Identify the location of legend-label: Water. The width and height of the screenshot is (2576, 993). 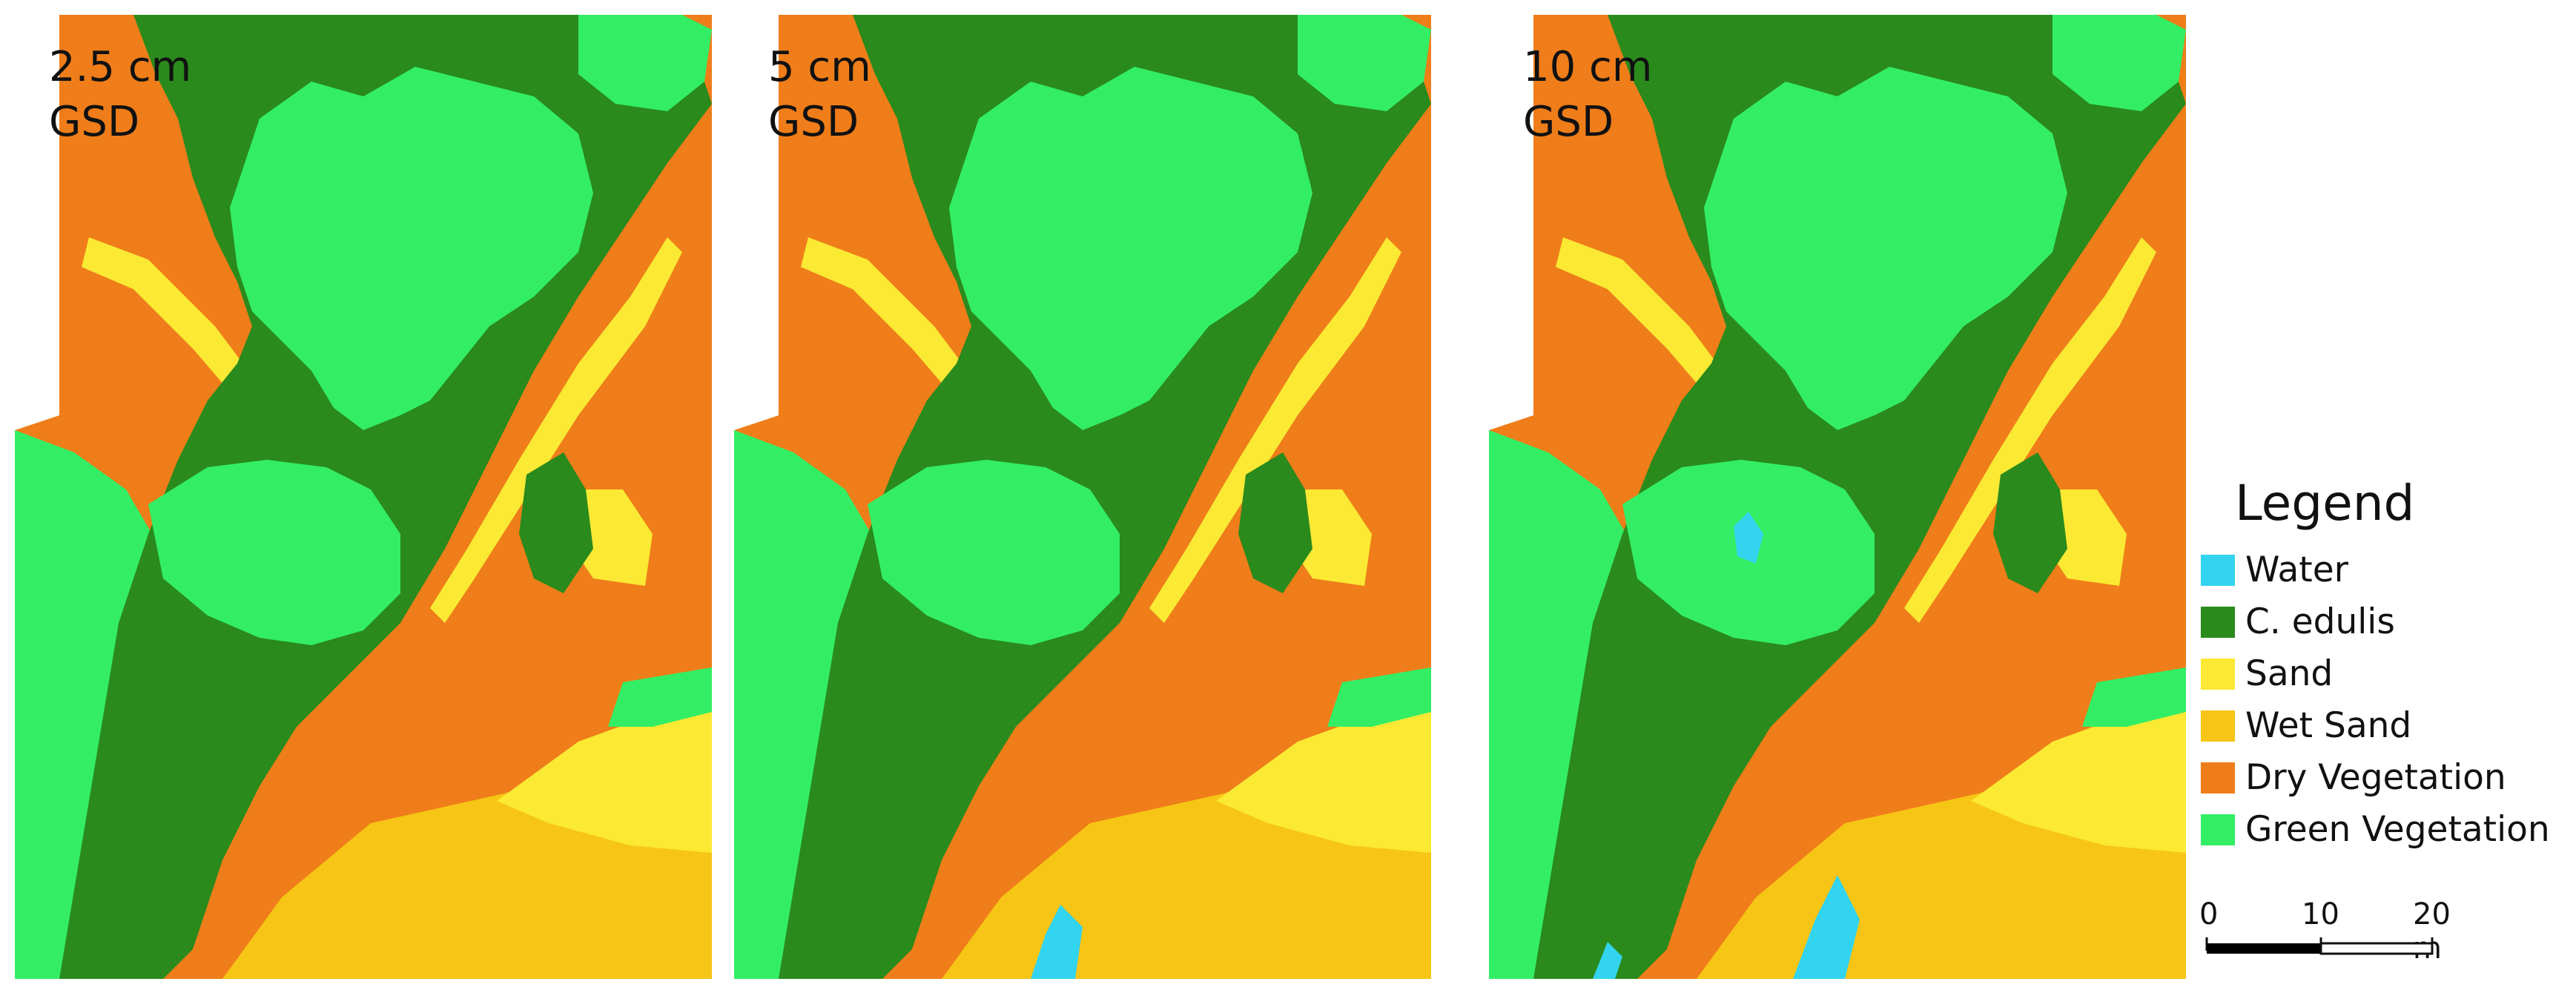
(2296, 570).